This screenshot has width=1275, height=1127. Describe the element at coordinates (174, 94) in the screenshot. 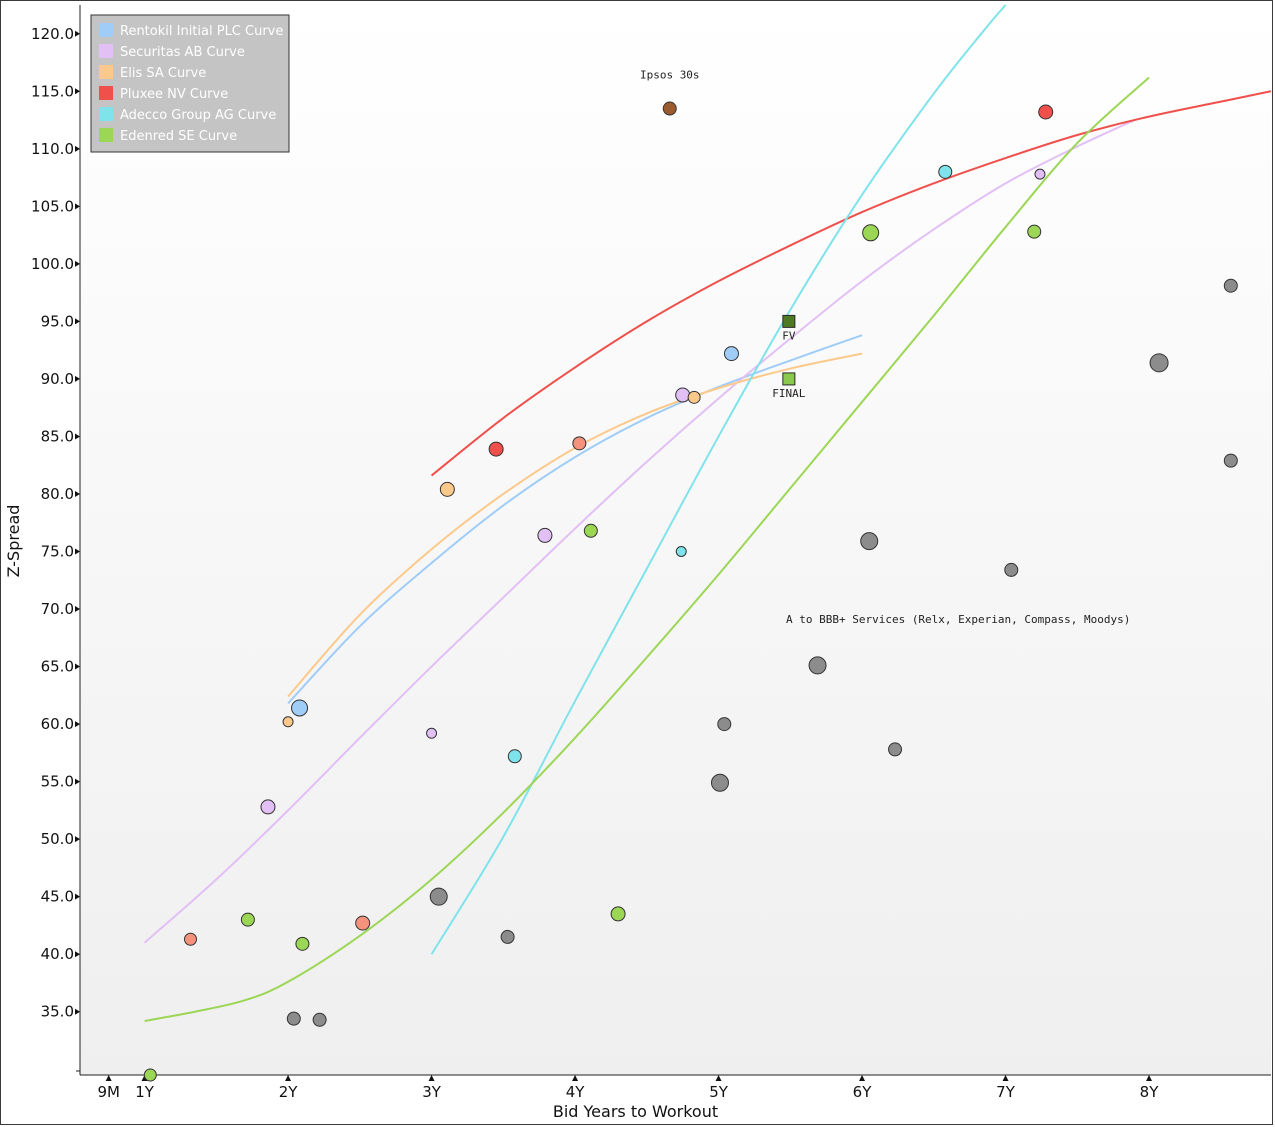

I see `legend-label: Pluxee NV Curve` at that location.